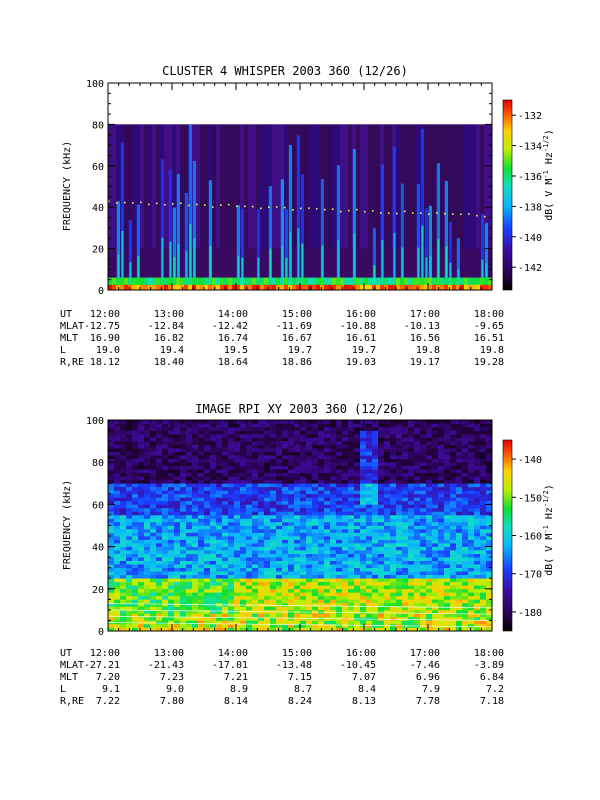 The image size is (600, 800). I want to click on emission-burst-core, so click(174, 273).